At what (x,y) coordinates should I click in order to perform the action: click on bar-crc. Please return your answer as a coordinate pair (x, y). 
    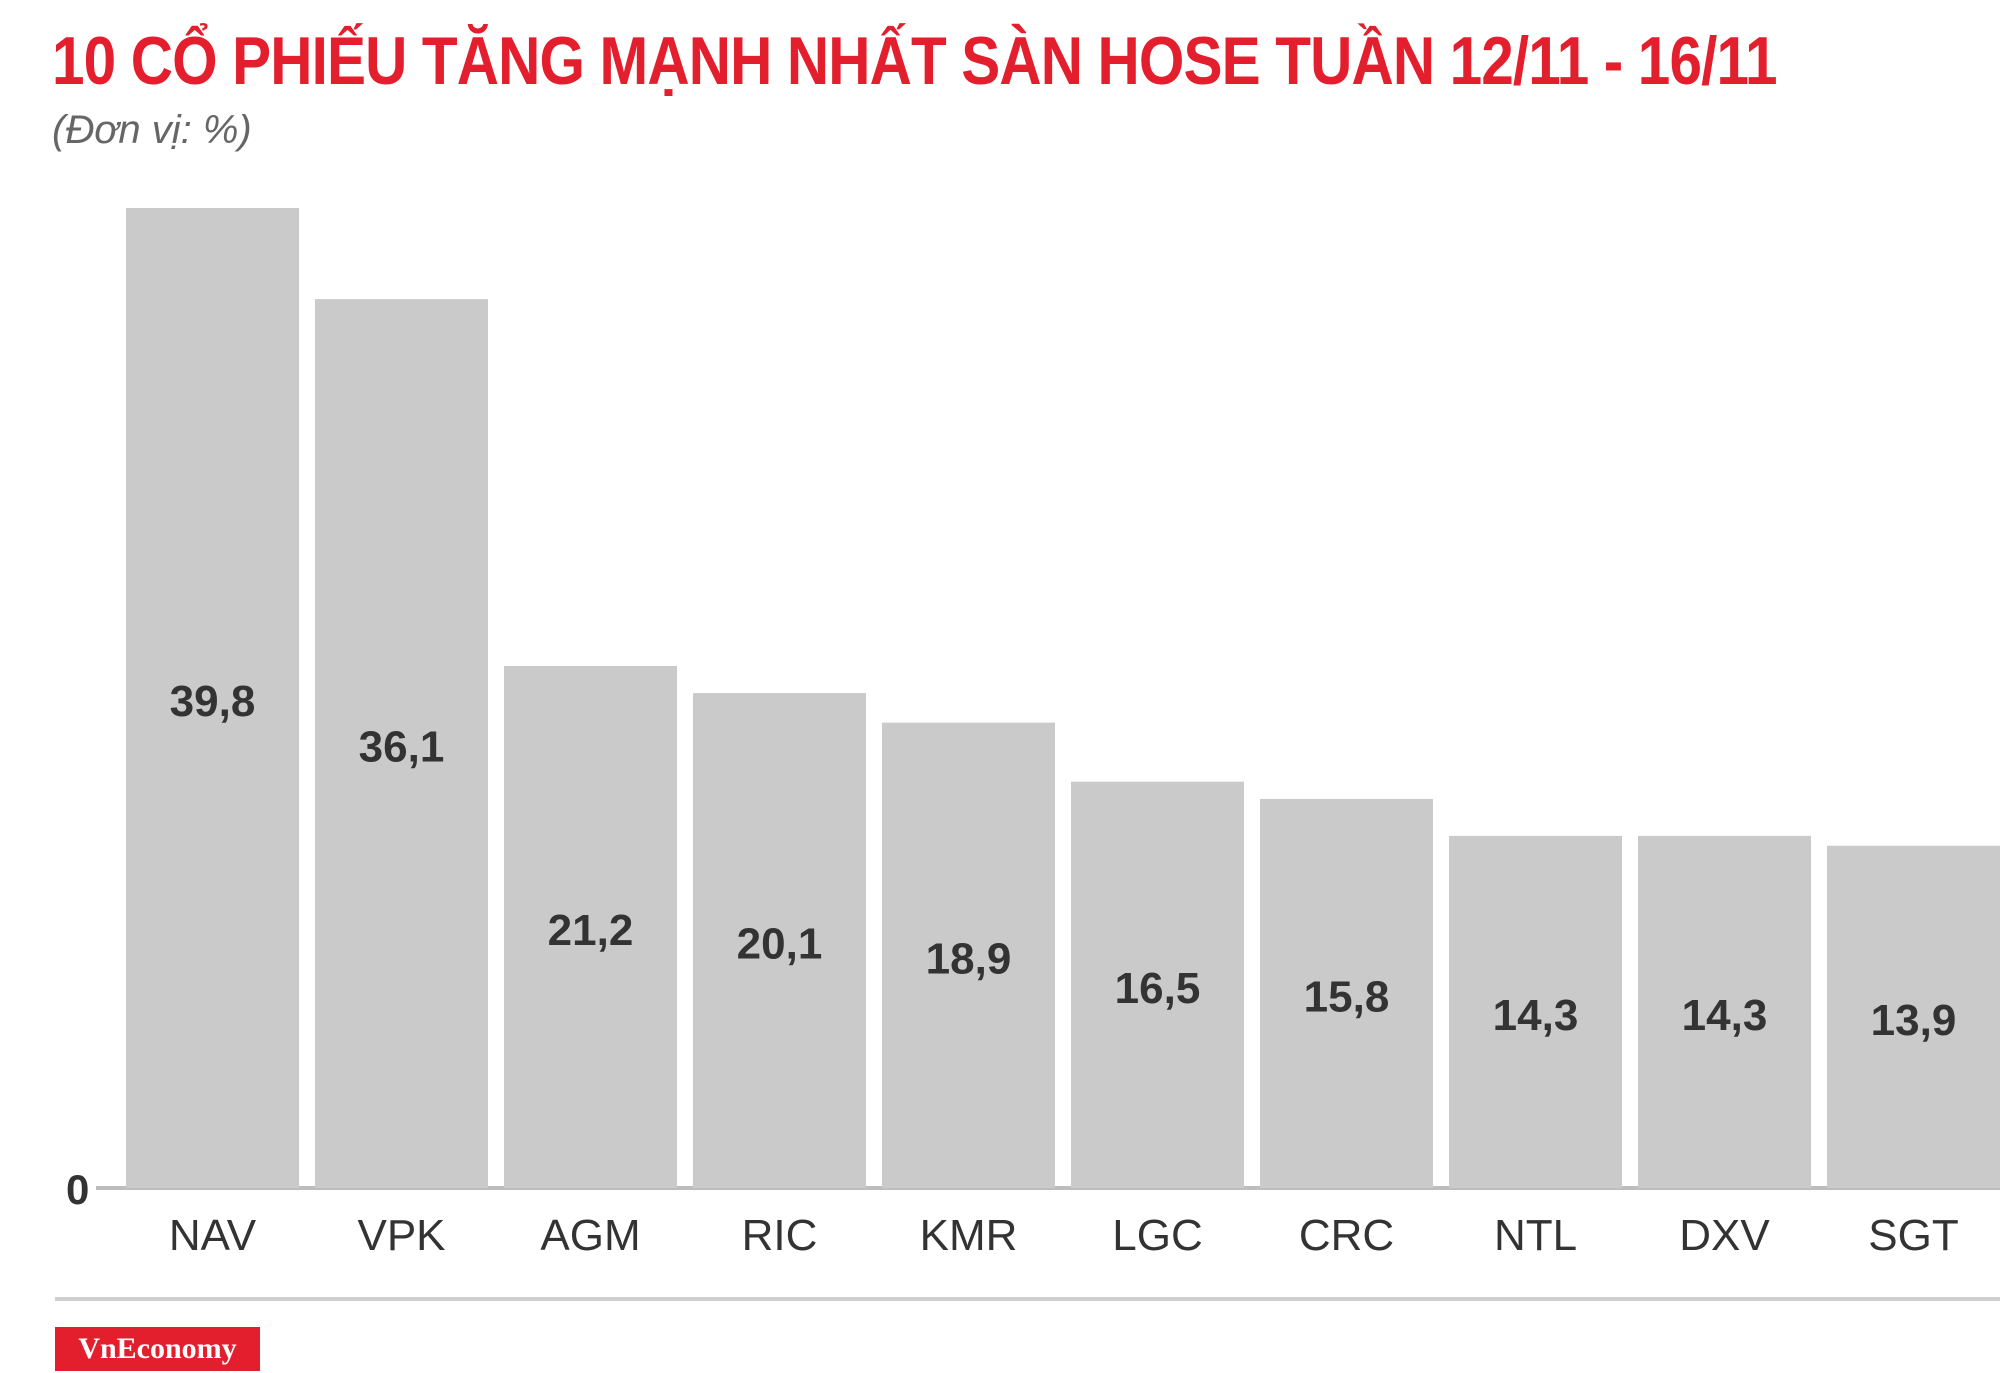
    Looking at the image, I should click on (1346, 993).